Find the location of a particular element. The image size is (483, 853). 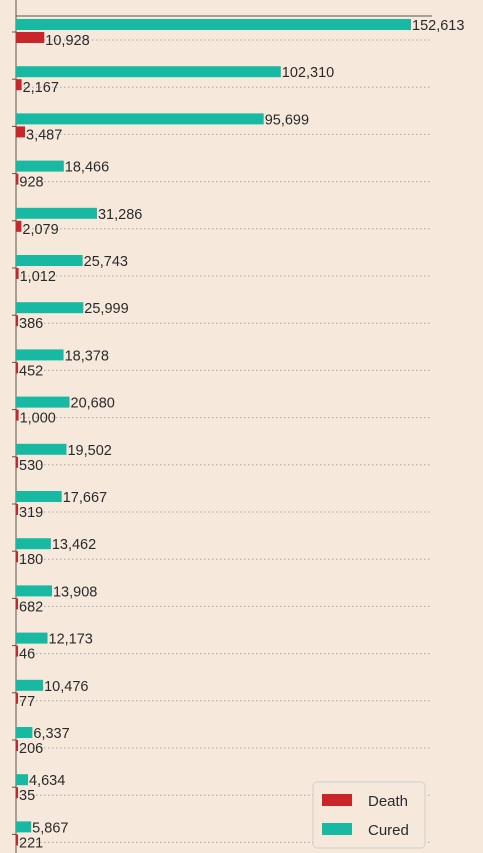

data-label-death: 35 is located at coordinates (27, 796).